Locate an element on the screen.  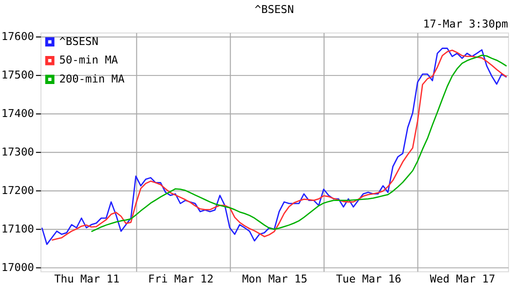
y-tick-label: 17200 is located at coordinates (17, 190).